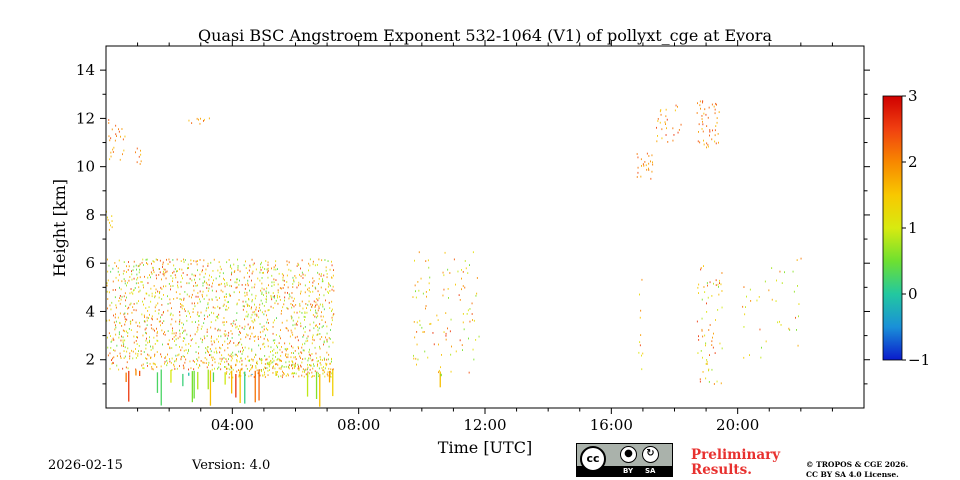 This screenshot has width=960, height=480. Describe the element at coordinates (593, 459) in the screenshot. I see `cc-icon: cc` at that location.